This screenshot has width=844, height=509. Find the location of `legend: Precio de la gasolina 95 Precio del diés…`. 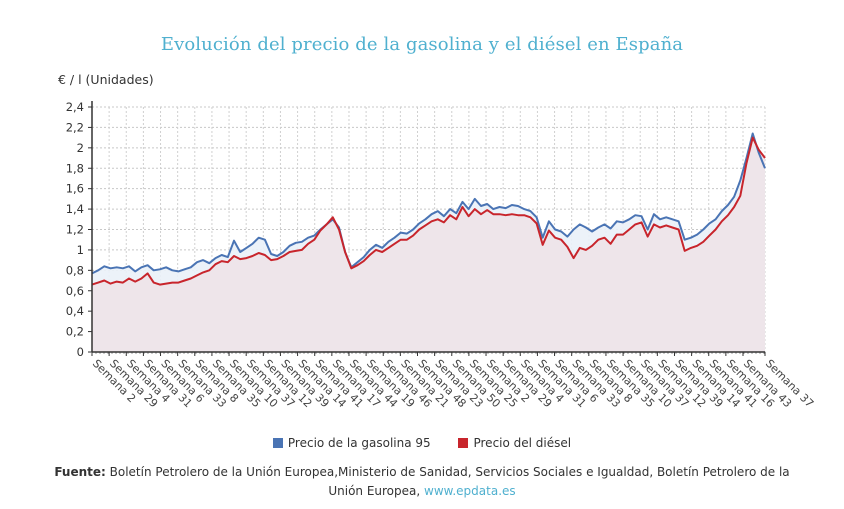

legend: Precio de la gasolina 95 Precio del diés… is located at coordinates (422, 443).